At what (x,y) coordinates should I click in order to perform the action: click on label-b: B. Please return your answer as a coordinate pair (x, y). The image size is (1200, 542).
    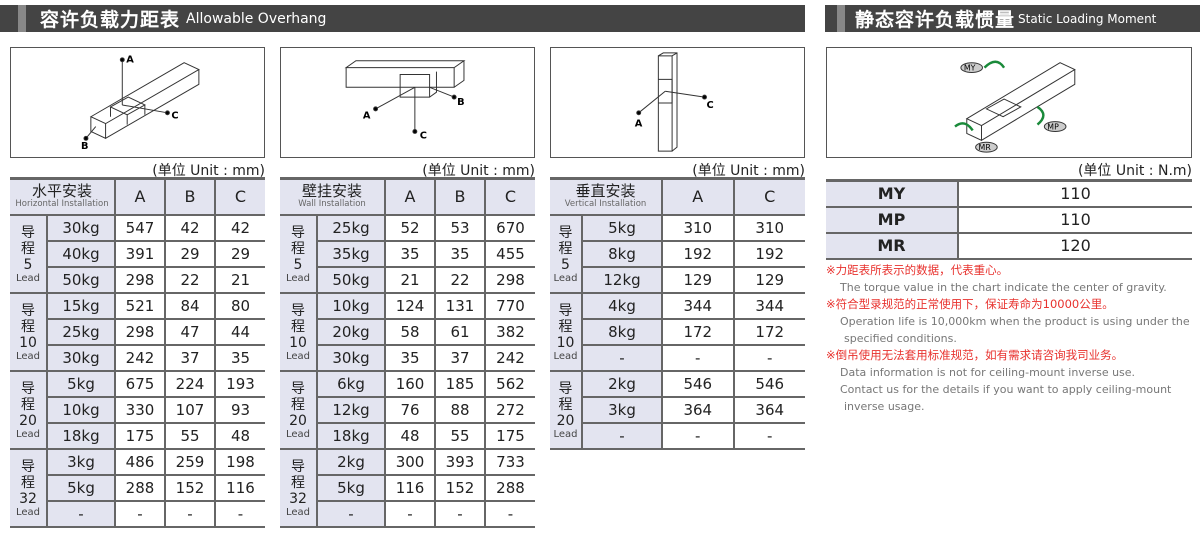
    Looking at the image, I should click on (460, 102).